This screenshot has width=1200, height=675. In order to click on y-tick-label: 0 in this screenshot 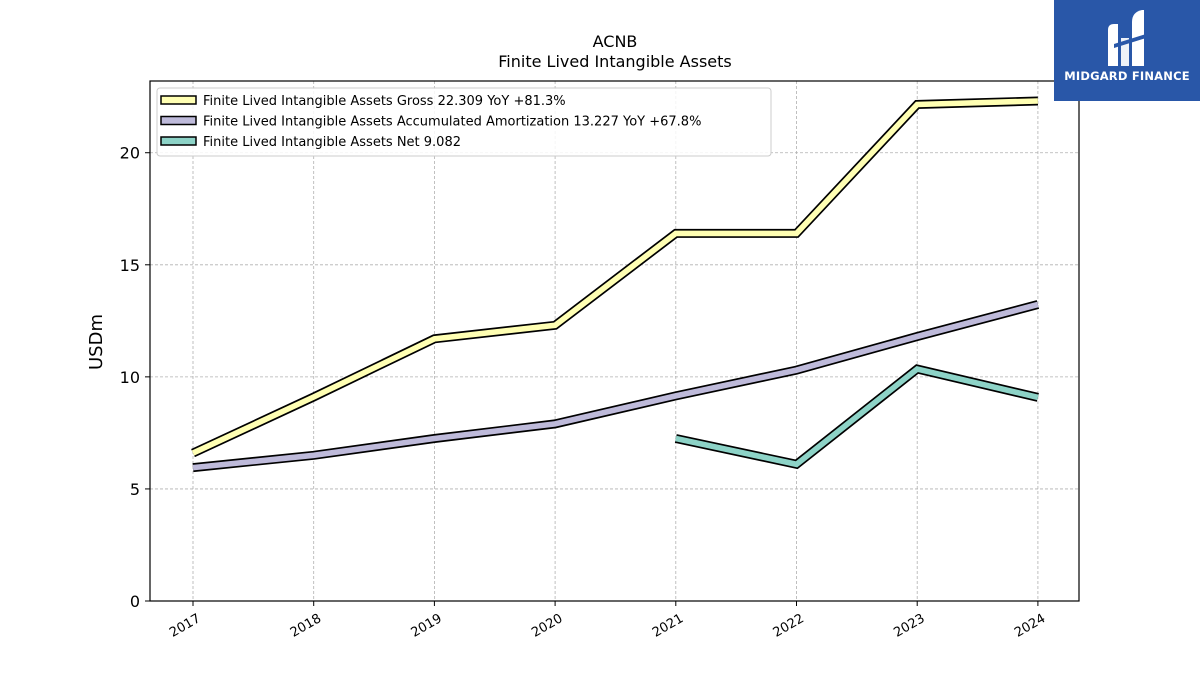, I will do `click(135, 601)`.